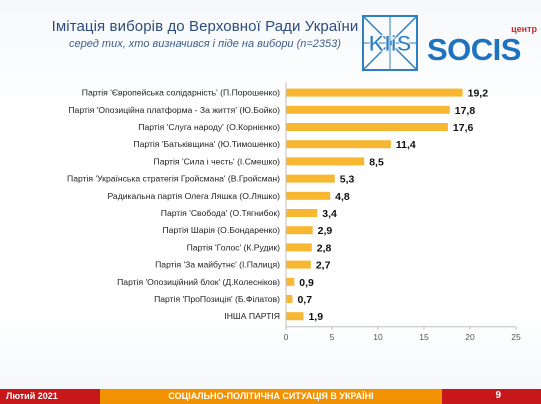 The height and width of the screenshot is (404, 541). I want to click on value-label-11: 0,9, so click(306, 283).